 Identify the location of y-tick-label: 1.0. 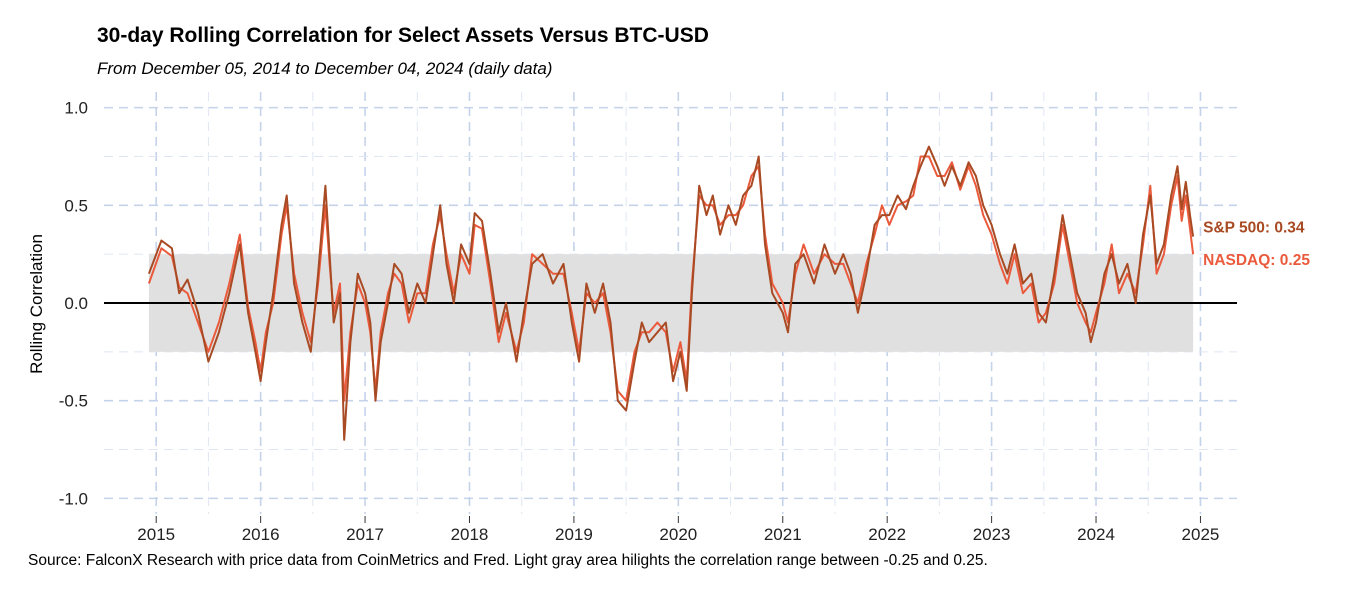
(76, 108).